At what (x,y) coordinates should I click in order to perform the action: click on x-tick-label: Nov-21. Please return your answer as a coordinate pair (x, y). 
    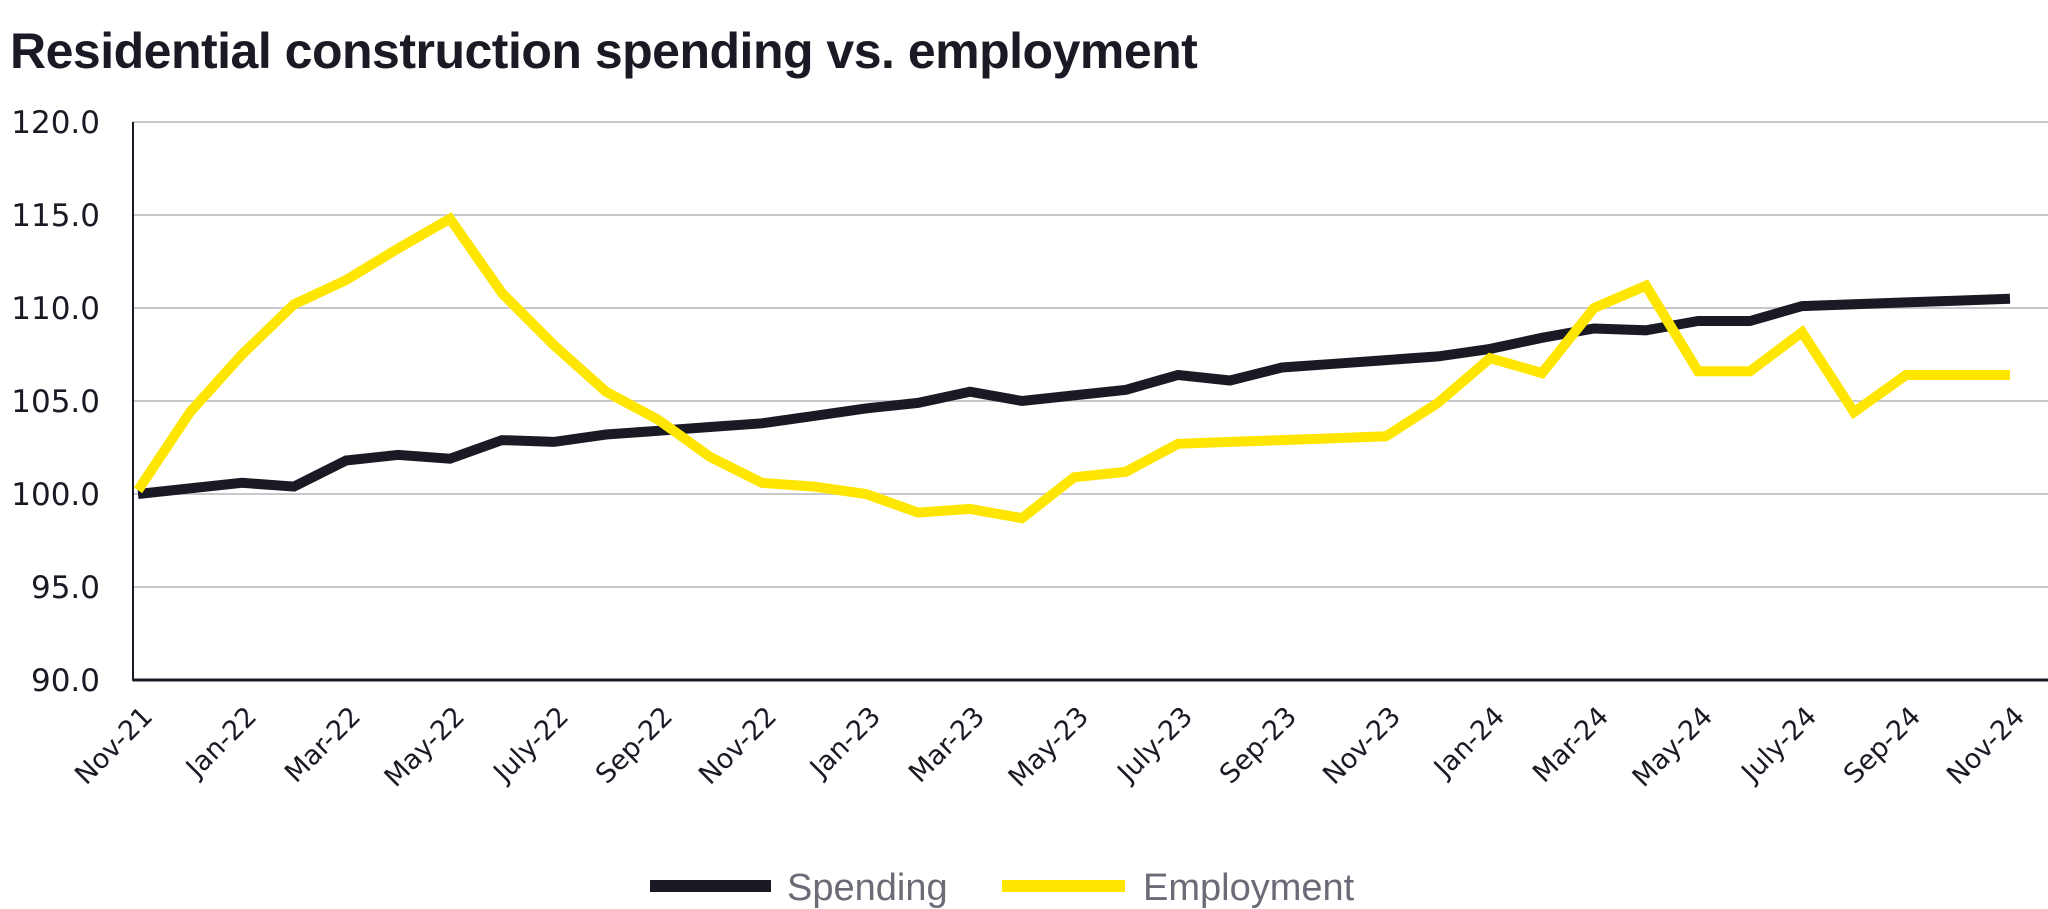
    Looking at the image, I should click on (114, 746).